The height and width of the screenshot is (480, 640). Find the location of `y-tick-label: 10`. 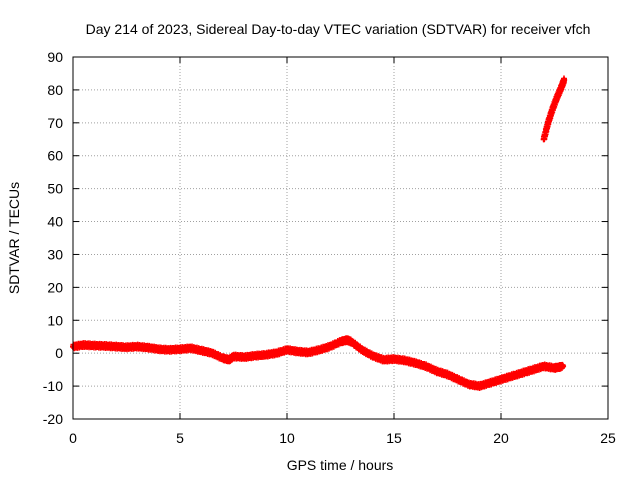

y-tick-label: 10 is located at coordinates (55, 320).